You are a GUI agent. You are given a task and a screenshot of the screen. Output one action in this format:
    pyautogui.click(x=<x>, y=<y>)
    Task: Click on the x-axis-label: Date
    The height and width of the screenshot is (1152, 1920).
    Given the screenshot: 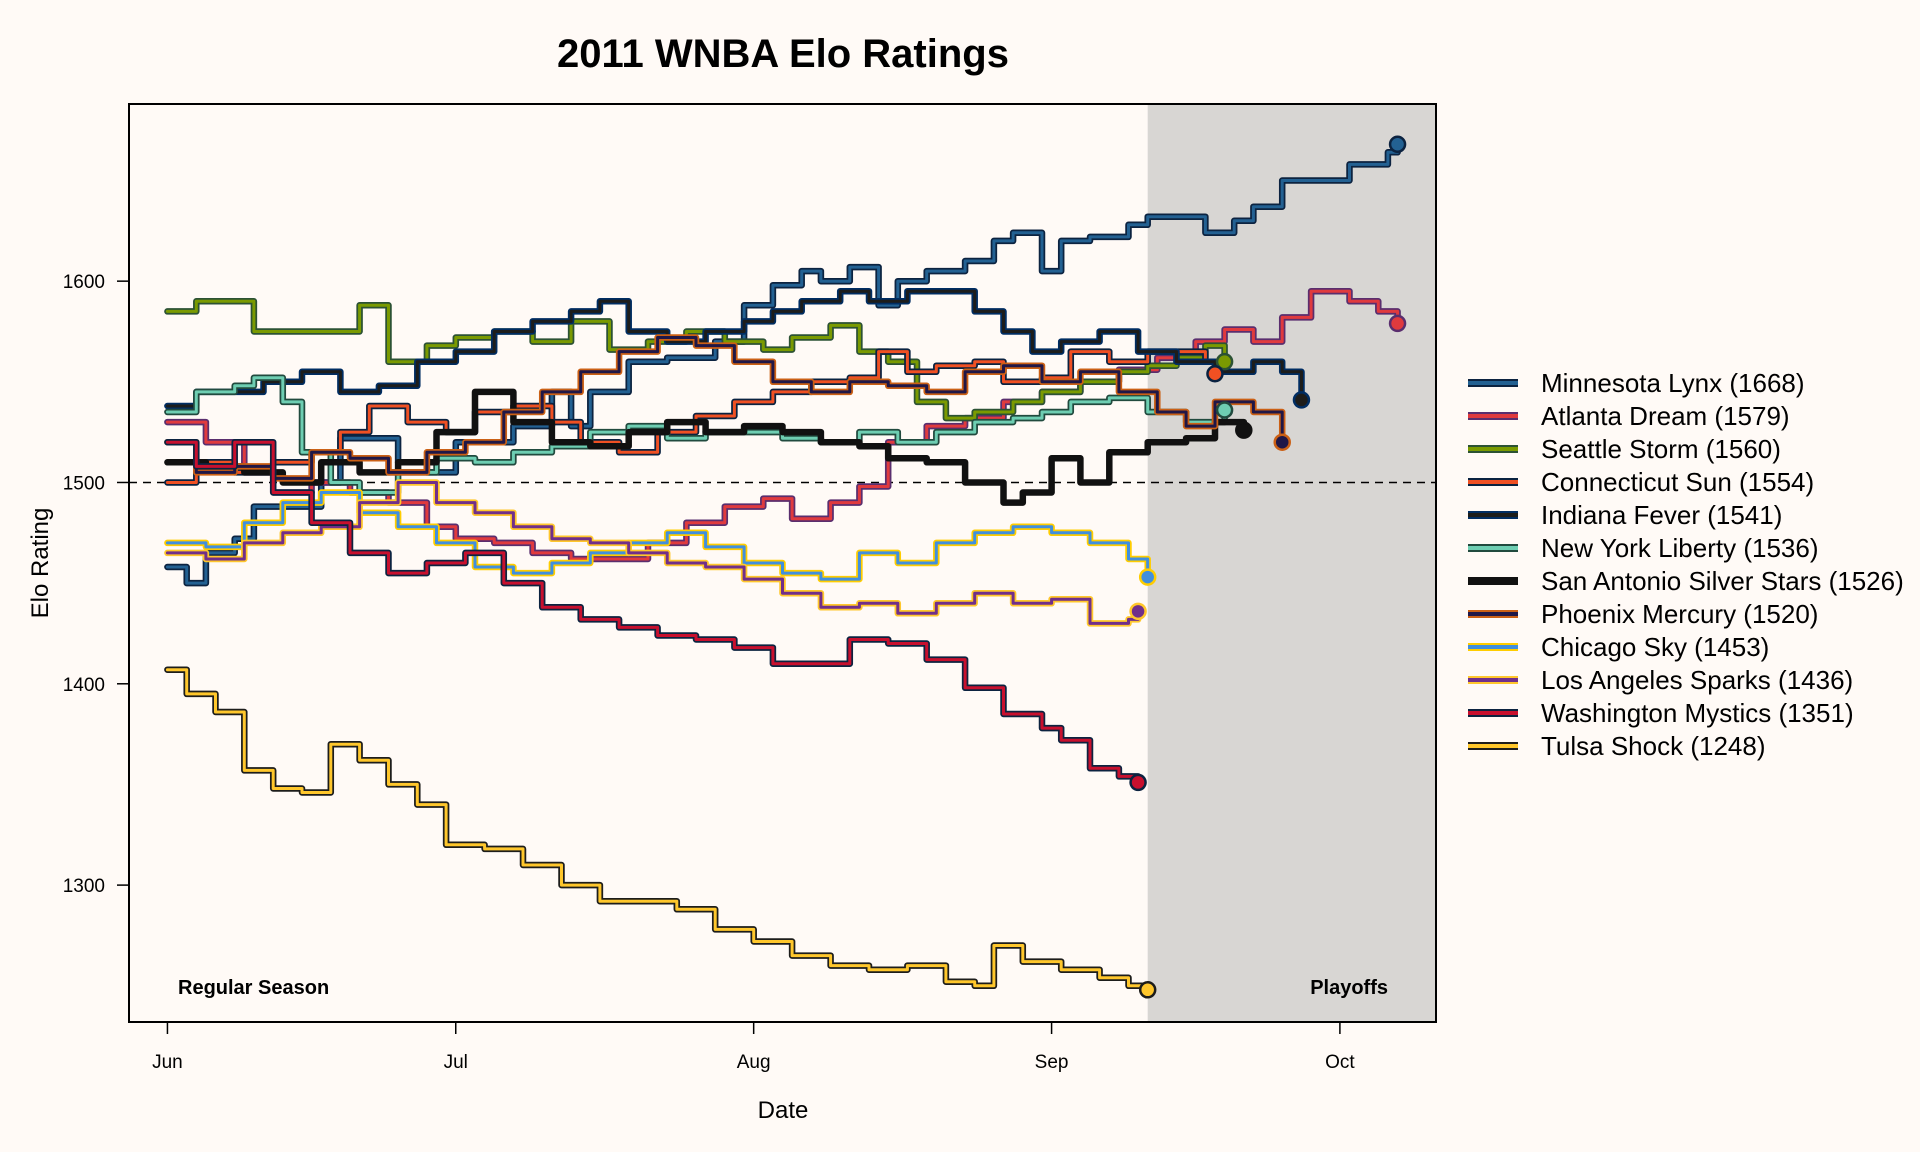 What is the action you would take?
    pyautogui.click(x=783, y=1110)
    